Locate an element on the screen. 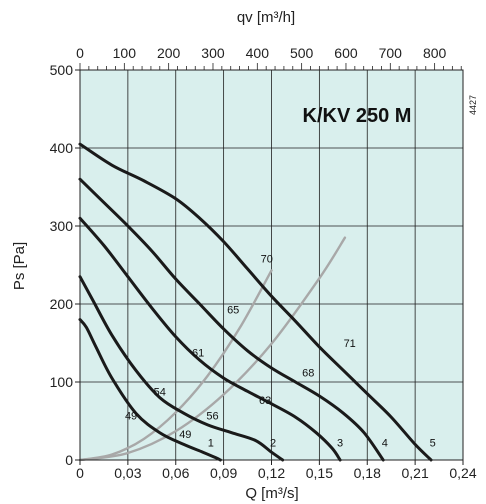 The height and width of the screenshot is (504, 486). top-tick-label-6: 600 is located at coordinates (346, 53).